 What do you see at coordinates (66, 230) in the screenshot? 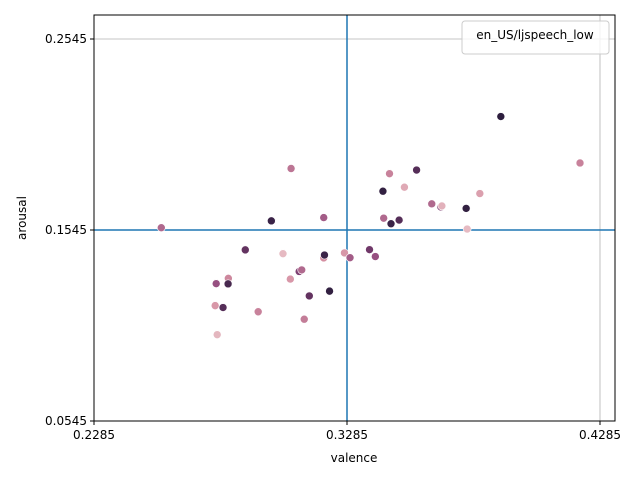
I see `y-tick-label: 0.1545` at bounding box center [66, 230].